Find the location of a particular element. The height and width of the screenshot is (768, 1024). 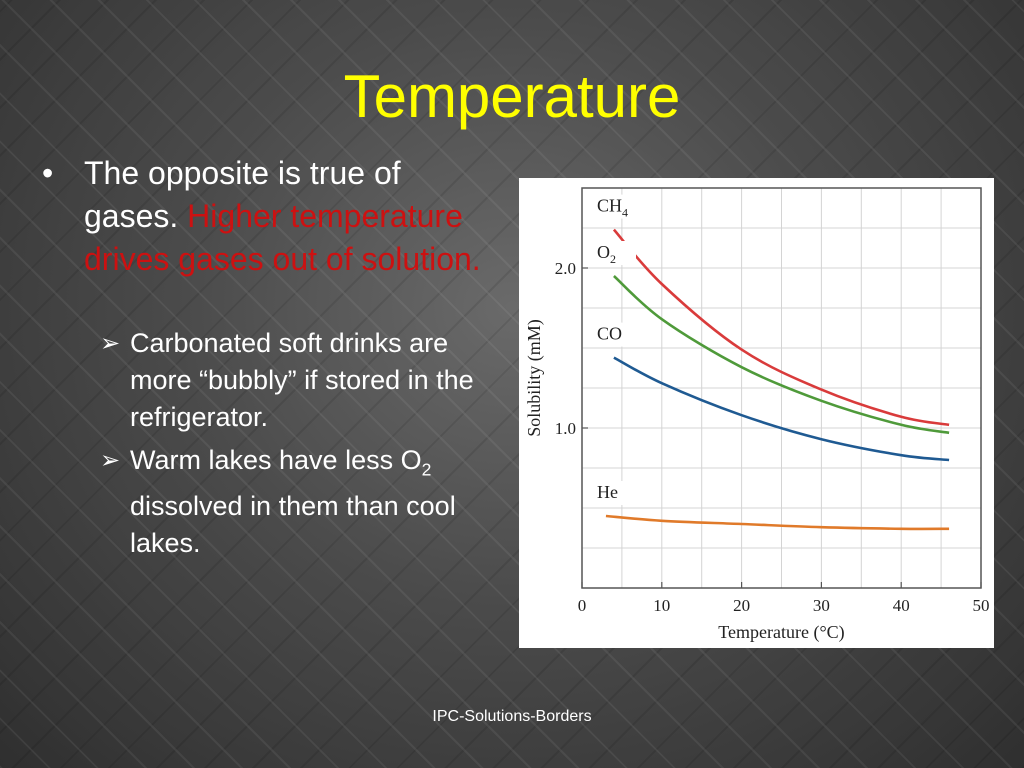

series-line-ch4 is located at coordinates (781, 327).